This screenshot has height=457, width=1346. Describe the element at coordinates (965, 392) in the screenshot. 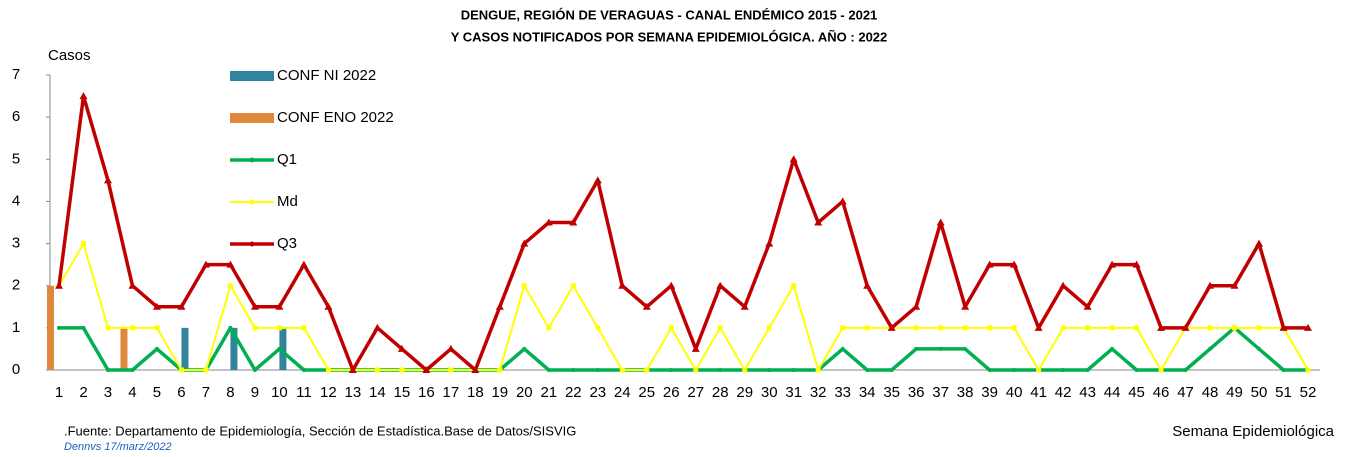

I see `x-tick-label: 38` at that location.